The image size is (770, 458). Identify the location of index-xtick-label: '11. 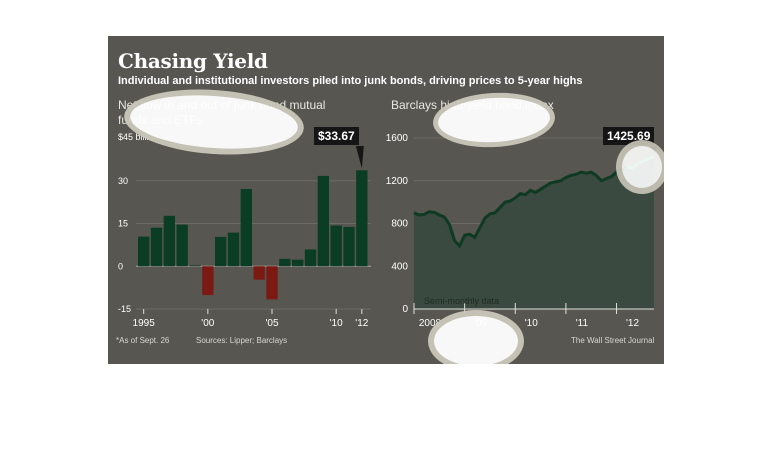
(582, 323).